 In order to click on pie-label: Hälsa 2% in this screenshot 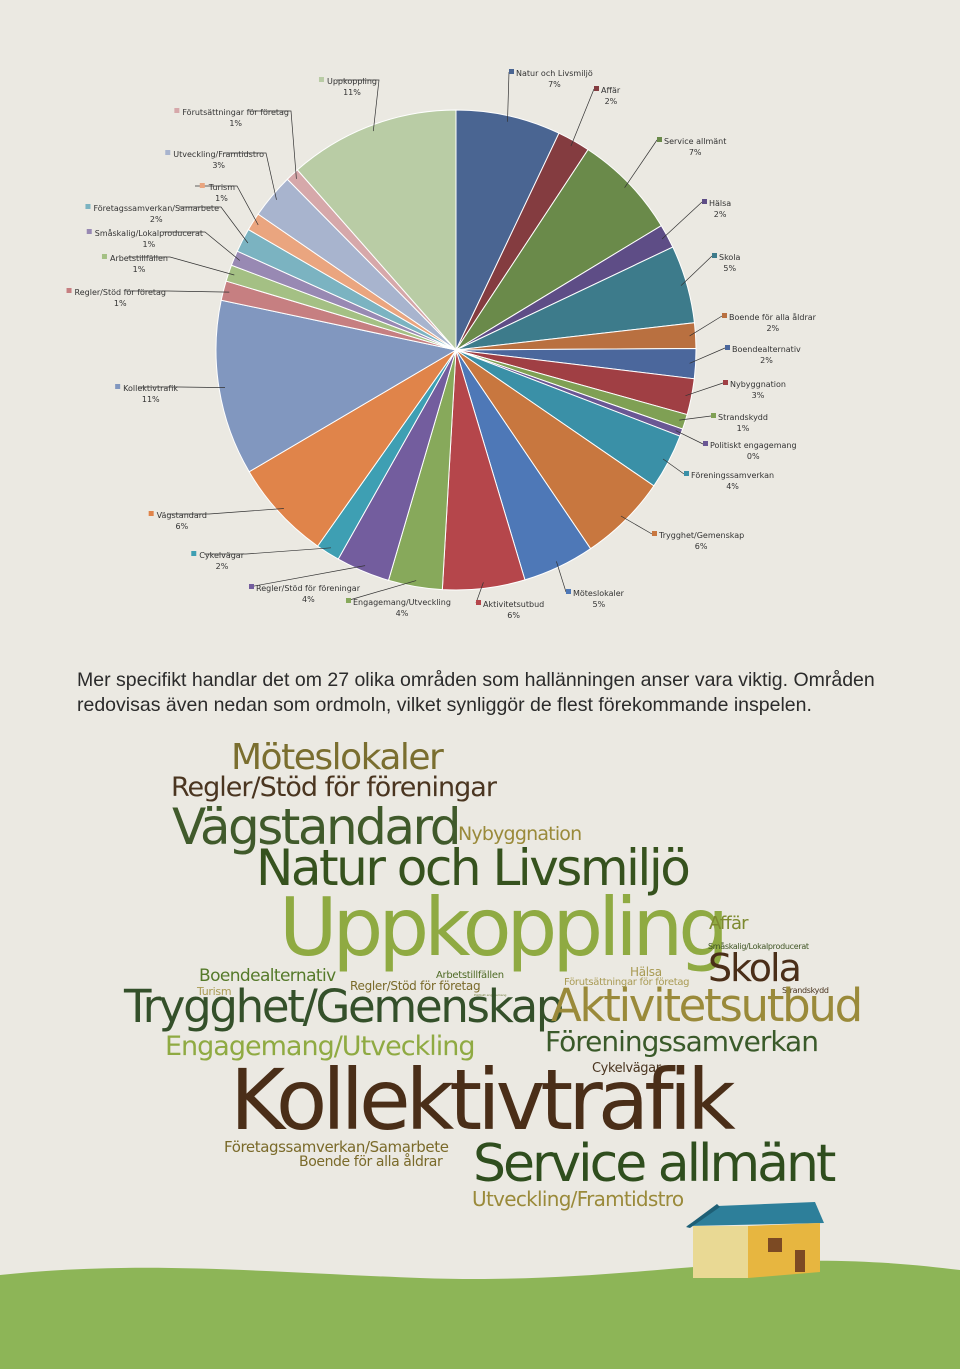, I will do `click(716, 209)`.